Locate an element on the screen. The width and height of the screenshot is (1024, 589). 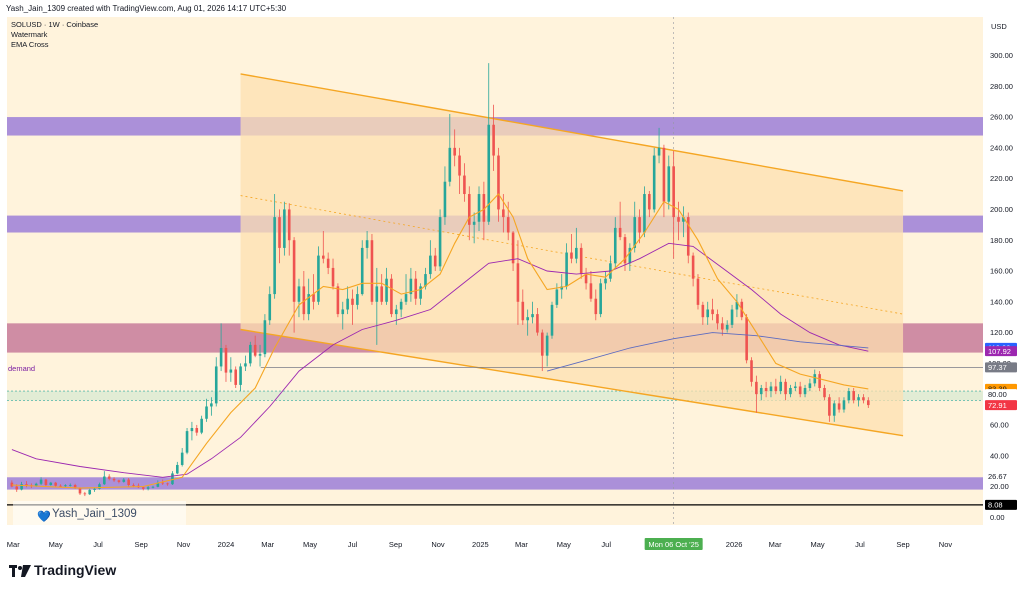
channel-upper-line is located at coordinates (572, 132).